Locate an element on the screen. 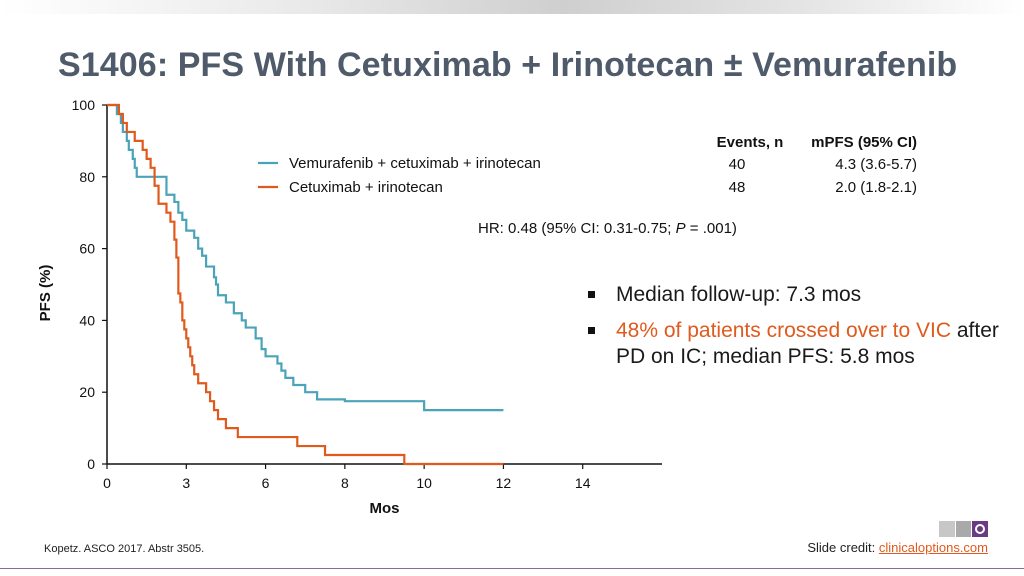  footer-divider is located at coordinates (512, 568).